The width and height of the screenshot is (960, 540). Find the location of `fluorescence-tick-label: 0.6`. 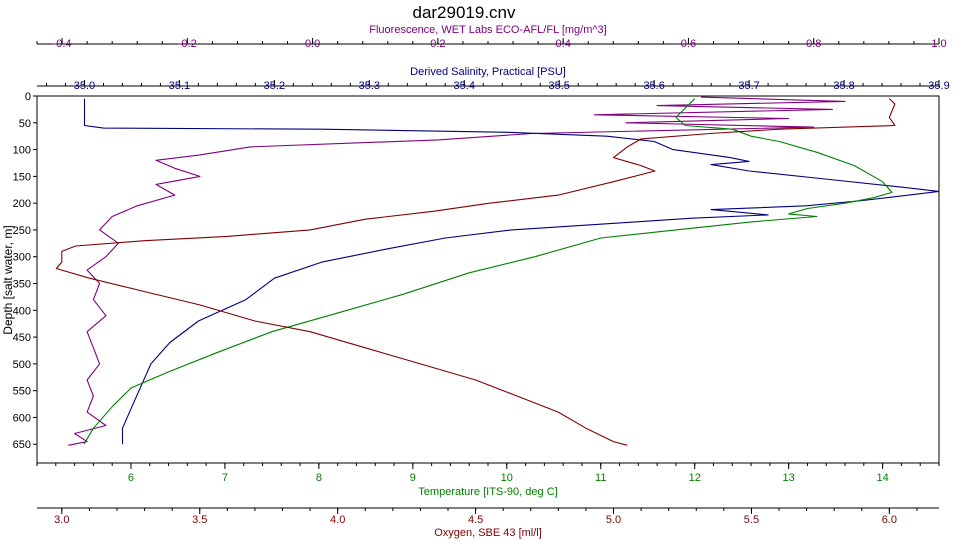

fluorescence-tick-label: 0.6 is located at coordinates (688, 44).